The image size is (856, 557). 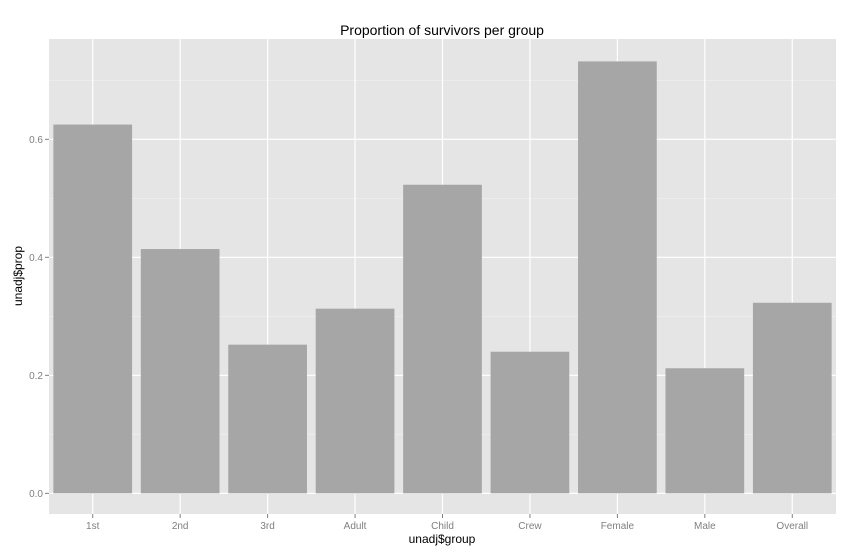 I want to click on x-tick-label: Crew, so click(x=530, y=526).